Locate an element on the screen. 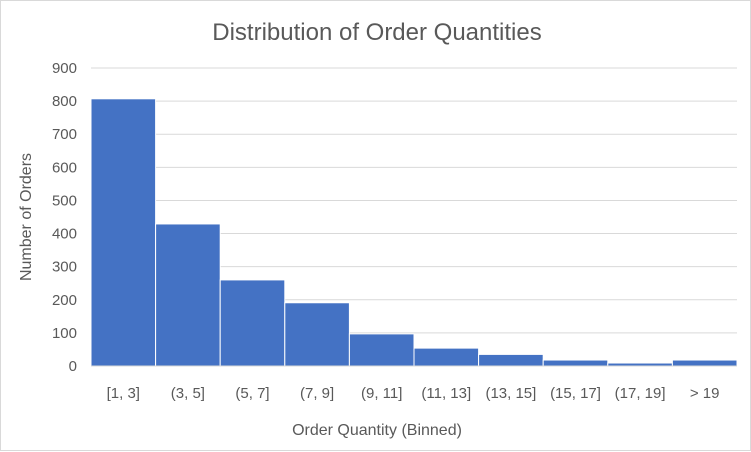 This screenshot has height=452, width=751. x-tick-label: (5, 7] is located at coordinates (252, 393).